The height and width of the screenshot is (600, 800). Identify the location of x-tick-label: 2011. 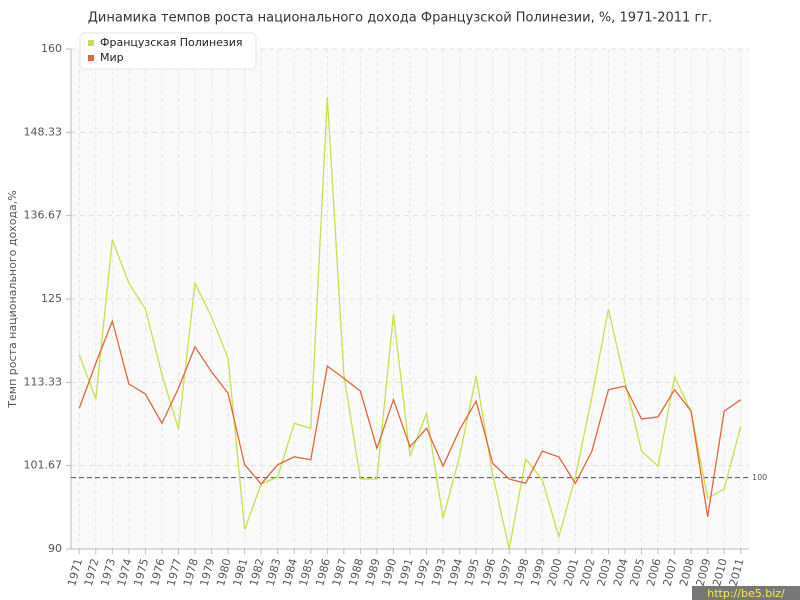
(737, 572).